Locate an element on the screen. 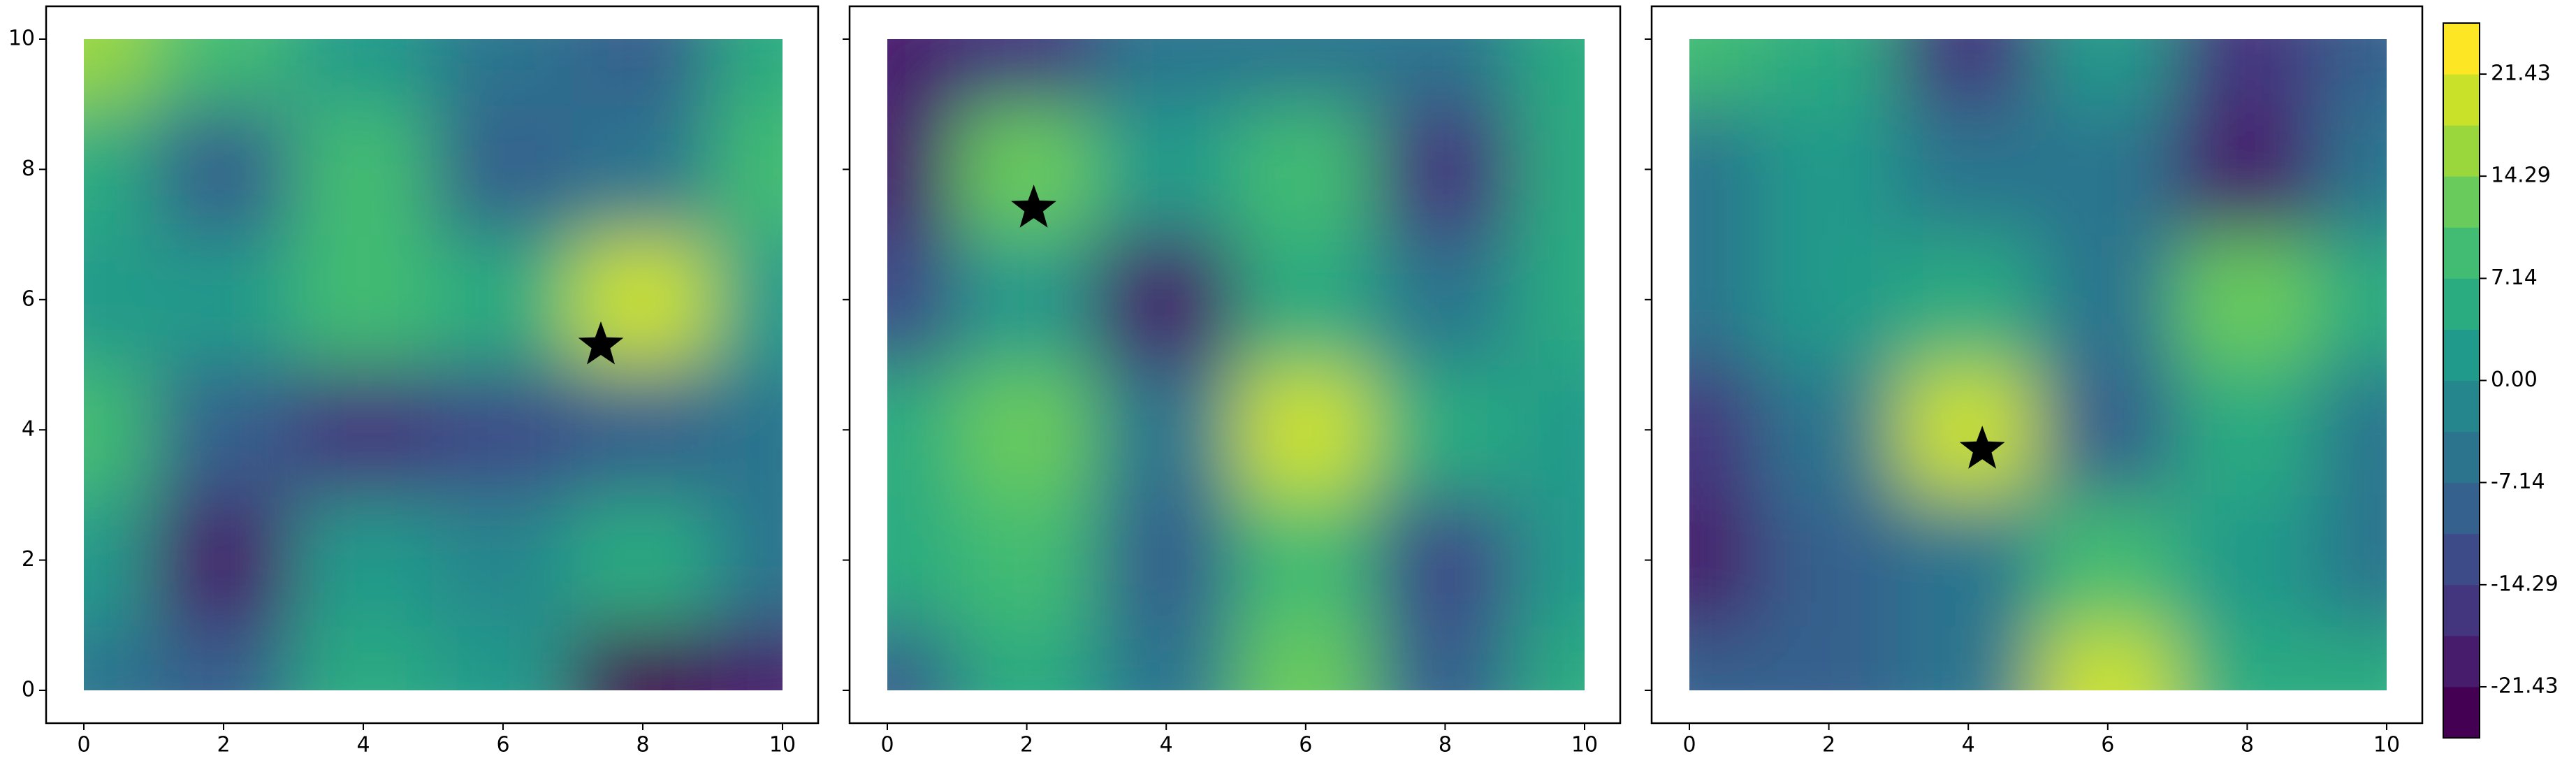 This screenshot has width=2576, height=763. y-tick-label: 0 is located at coordinates (28, 690).